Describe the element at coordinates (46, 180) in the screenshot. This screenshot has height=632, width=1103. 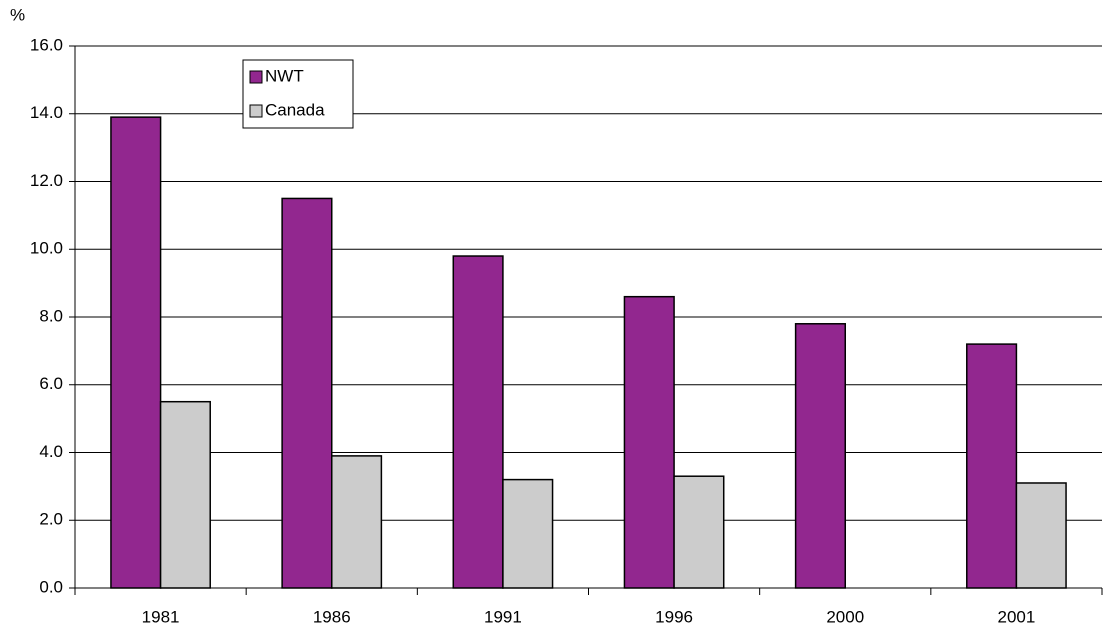
I see `y-tick-label: 12.0` at that location.